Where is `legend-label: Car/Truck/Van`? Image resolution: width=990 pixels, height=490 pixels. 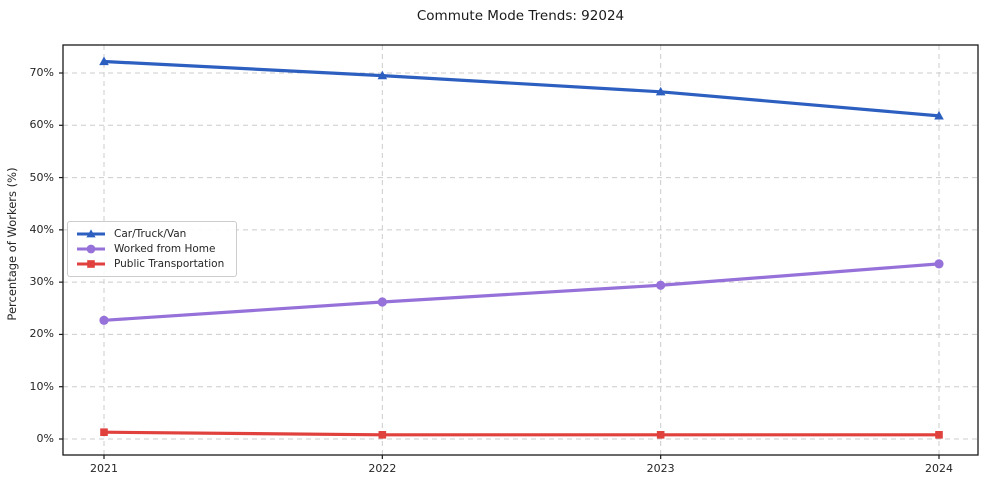
legend-label: Car/Truck/Van is located at coordinates (150, 234).